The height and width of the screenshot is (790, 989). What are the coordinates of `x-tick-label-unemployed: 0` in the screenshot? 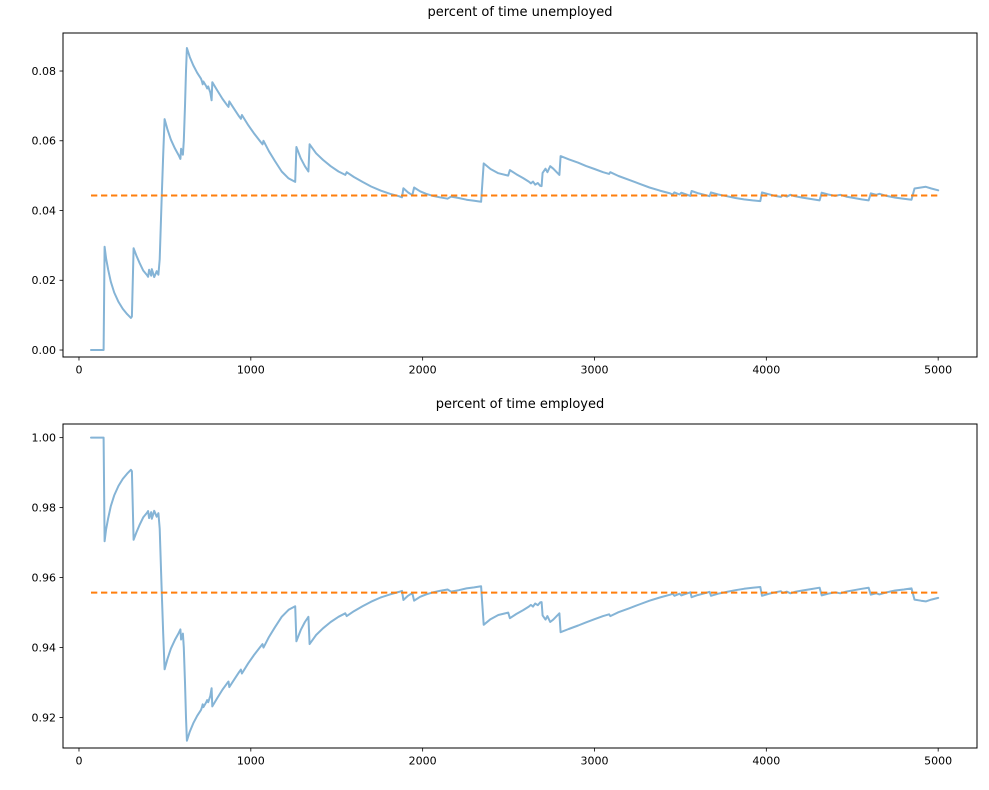 It's located at (78, 370).